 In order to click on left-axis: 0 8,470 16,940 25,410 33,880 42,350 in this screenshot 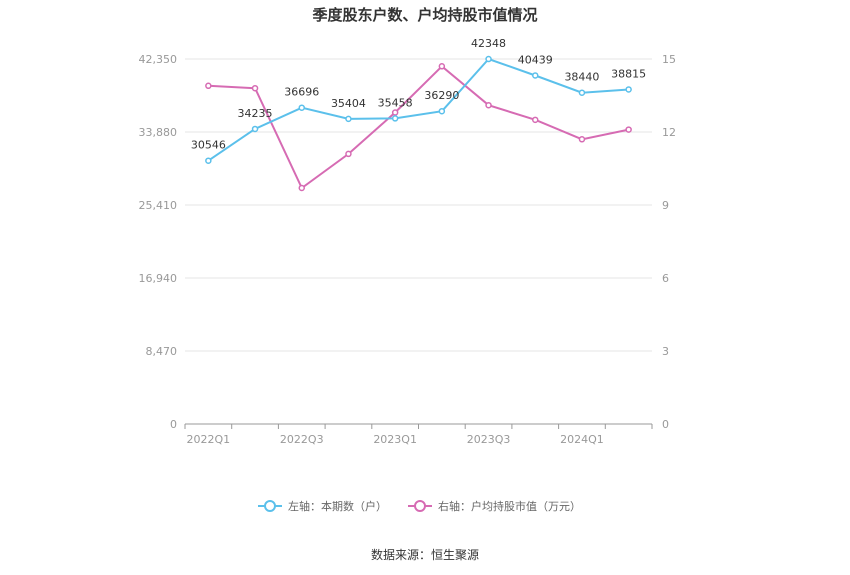, I will do `click(158, 242)`.